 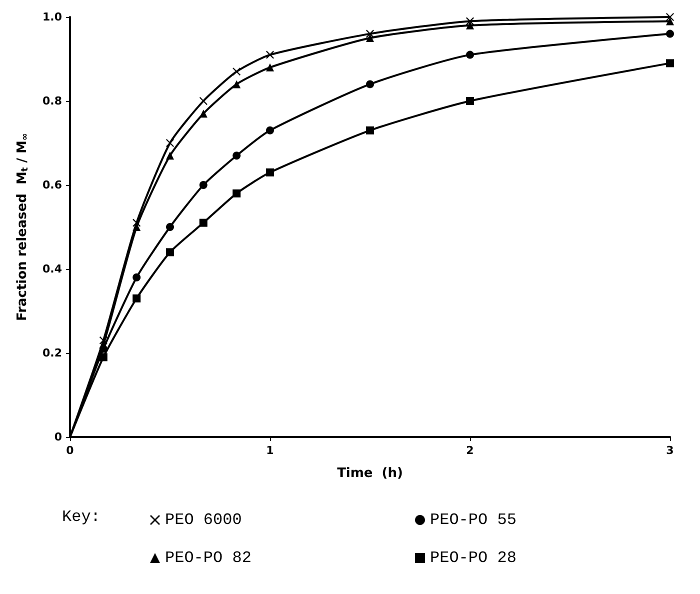 I want to click on legend-title: Key:, so click(x=81, y=517).